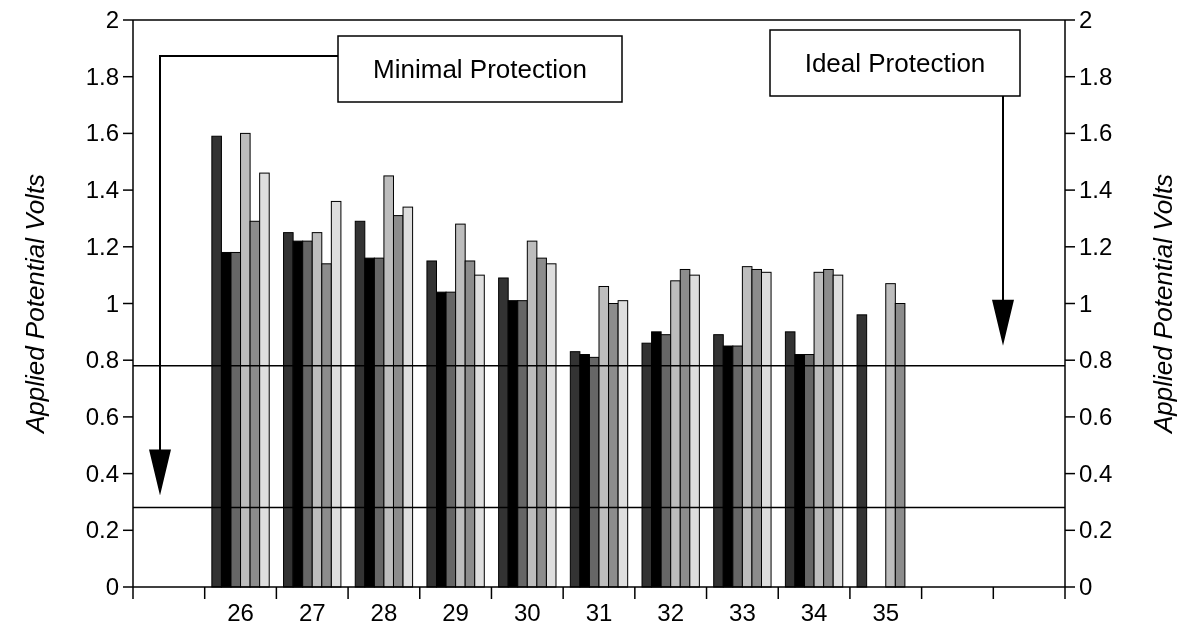  Describe the element at coordinates (1096, 246) in the screenshot. I see `y2-tick-label: 1.2` at that location.